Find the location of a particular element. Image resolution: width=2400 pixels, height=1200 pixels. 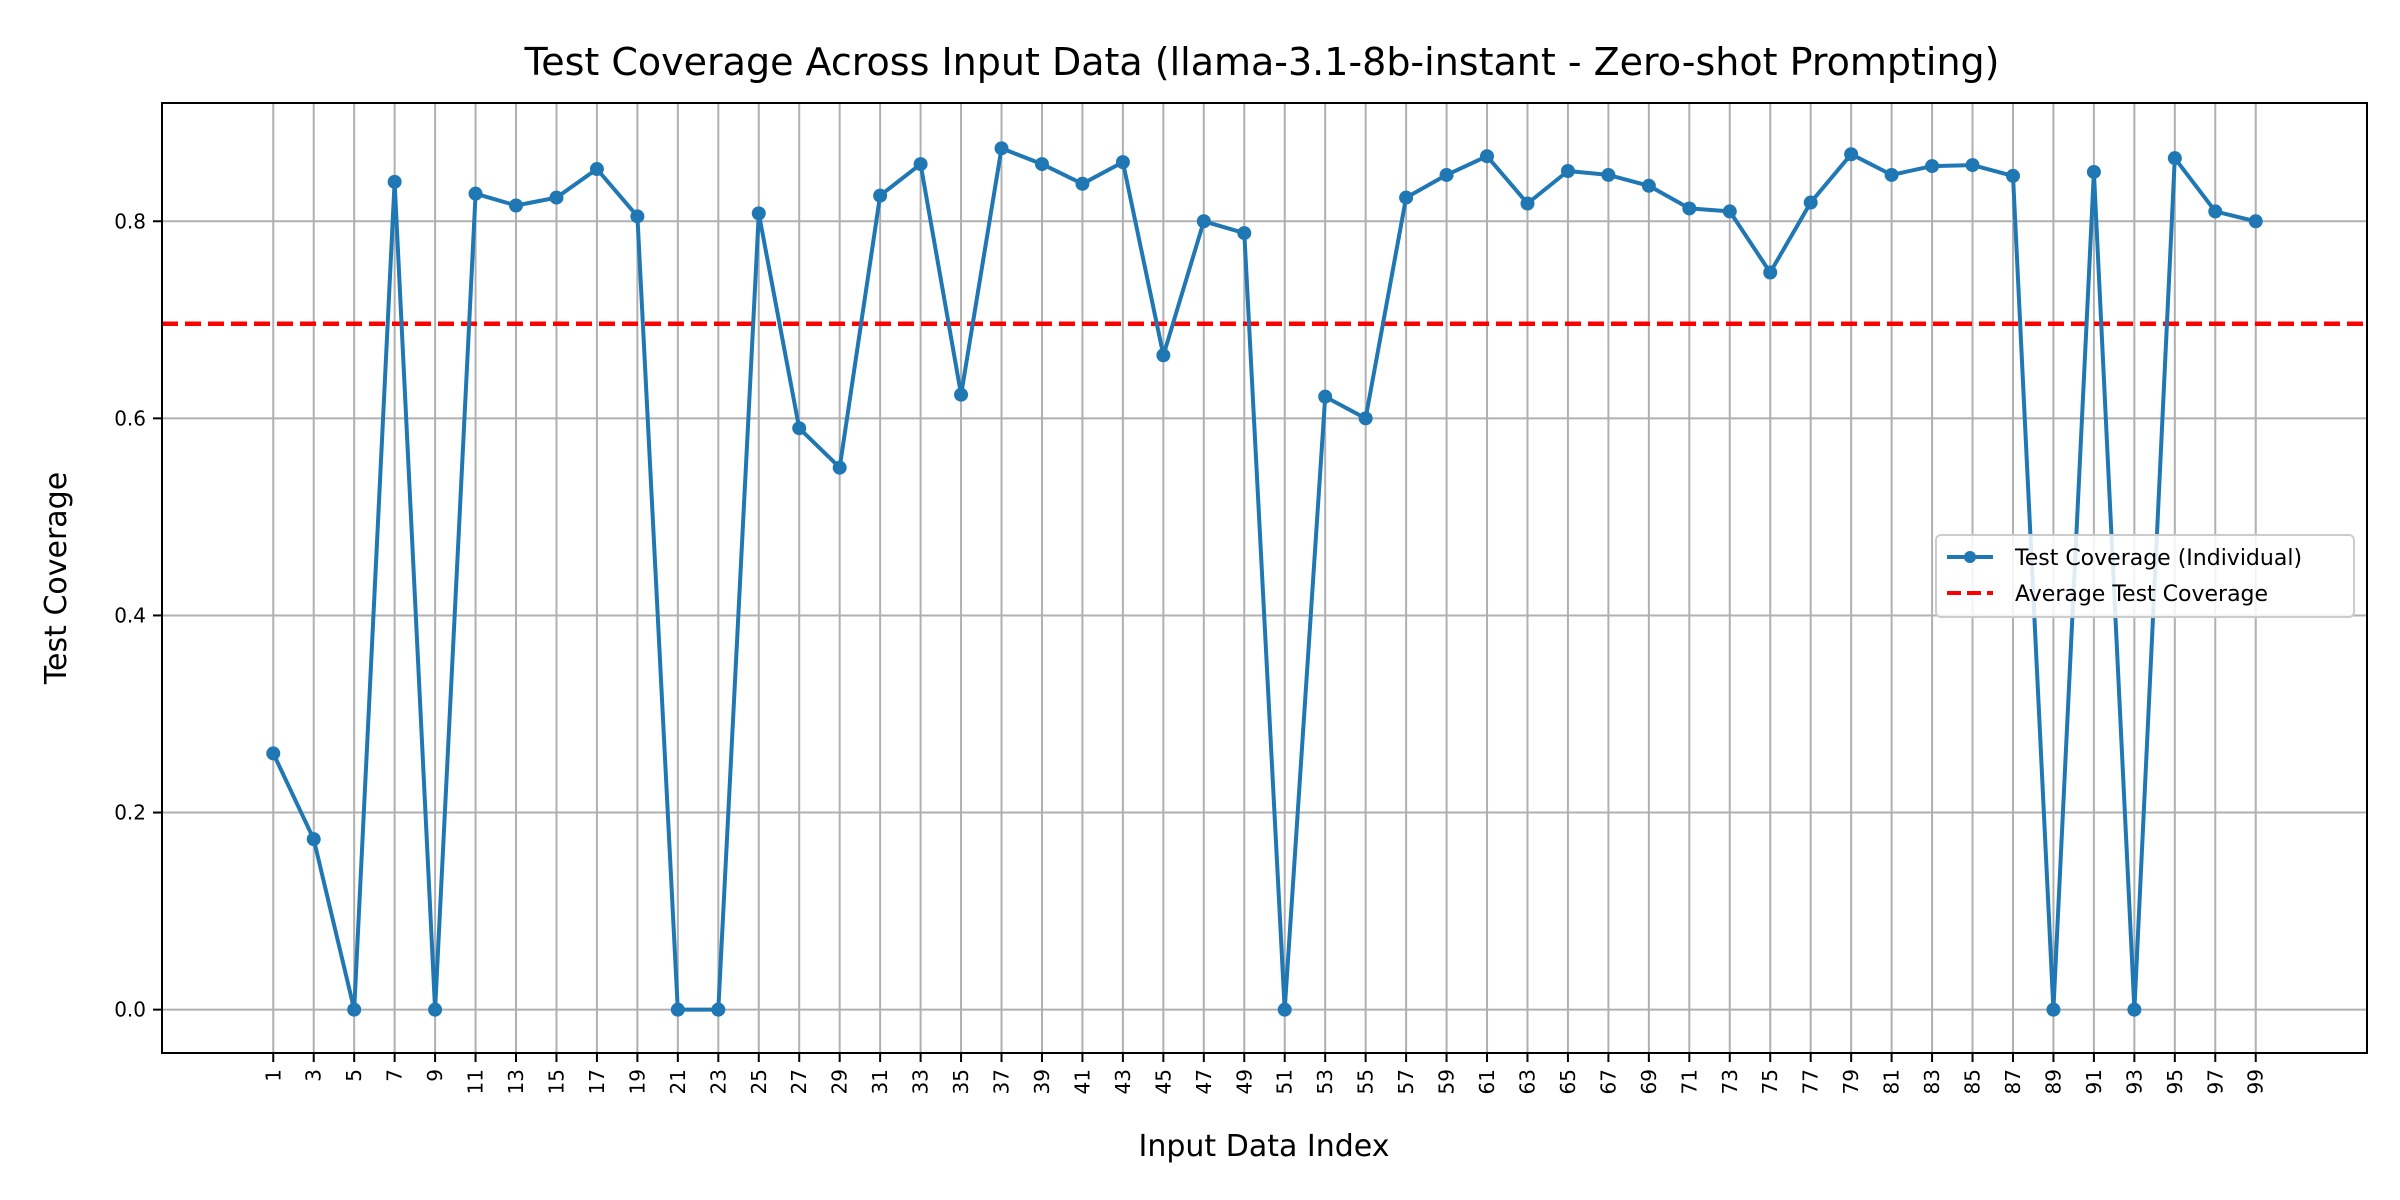

y-axis-label: Test Coverage is located at coordinates (56, 578).